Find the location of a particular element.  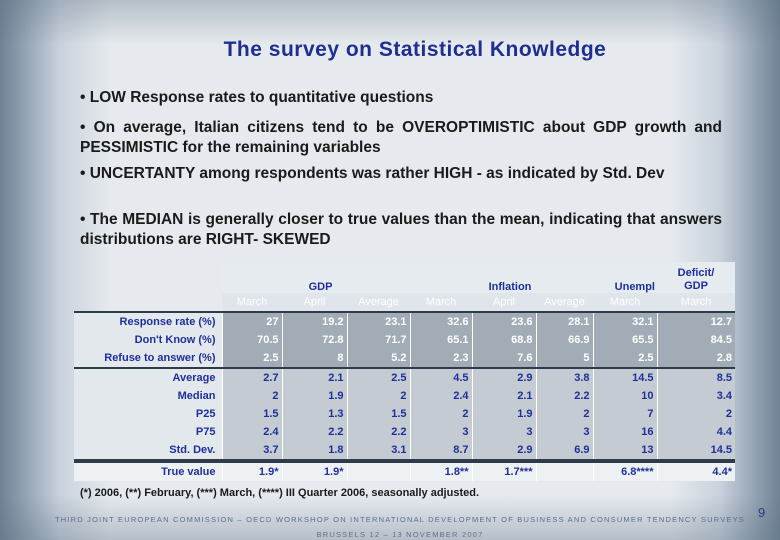

corner-cell is located at coordinates (148, 277).